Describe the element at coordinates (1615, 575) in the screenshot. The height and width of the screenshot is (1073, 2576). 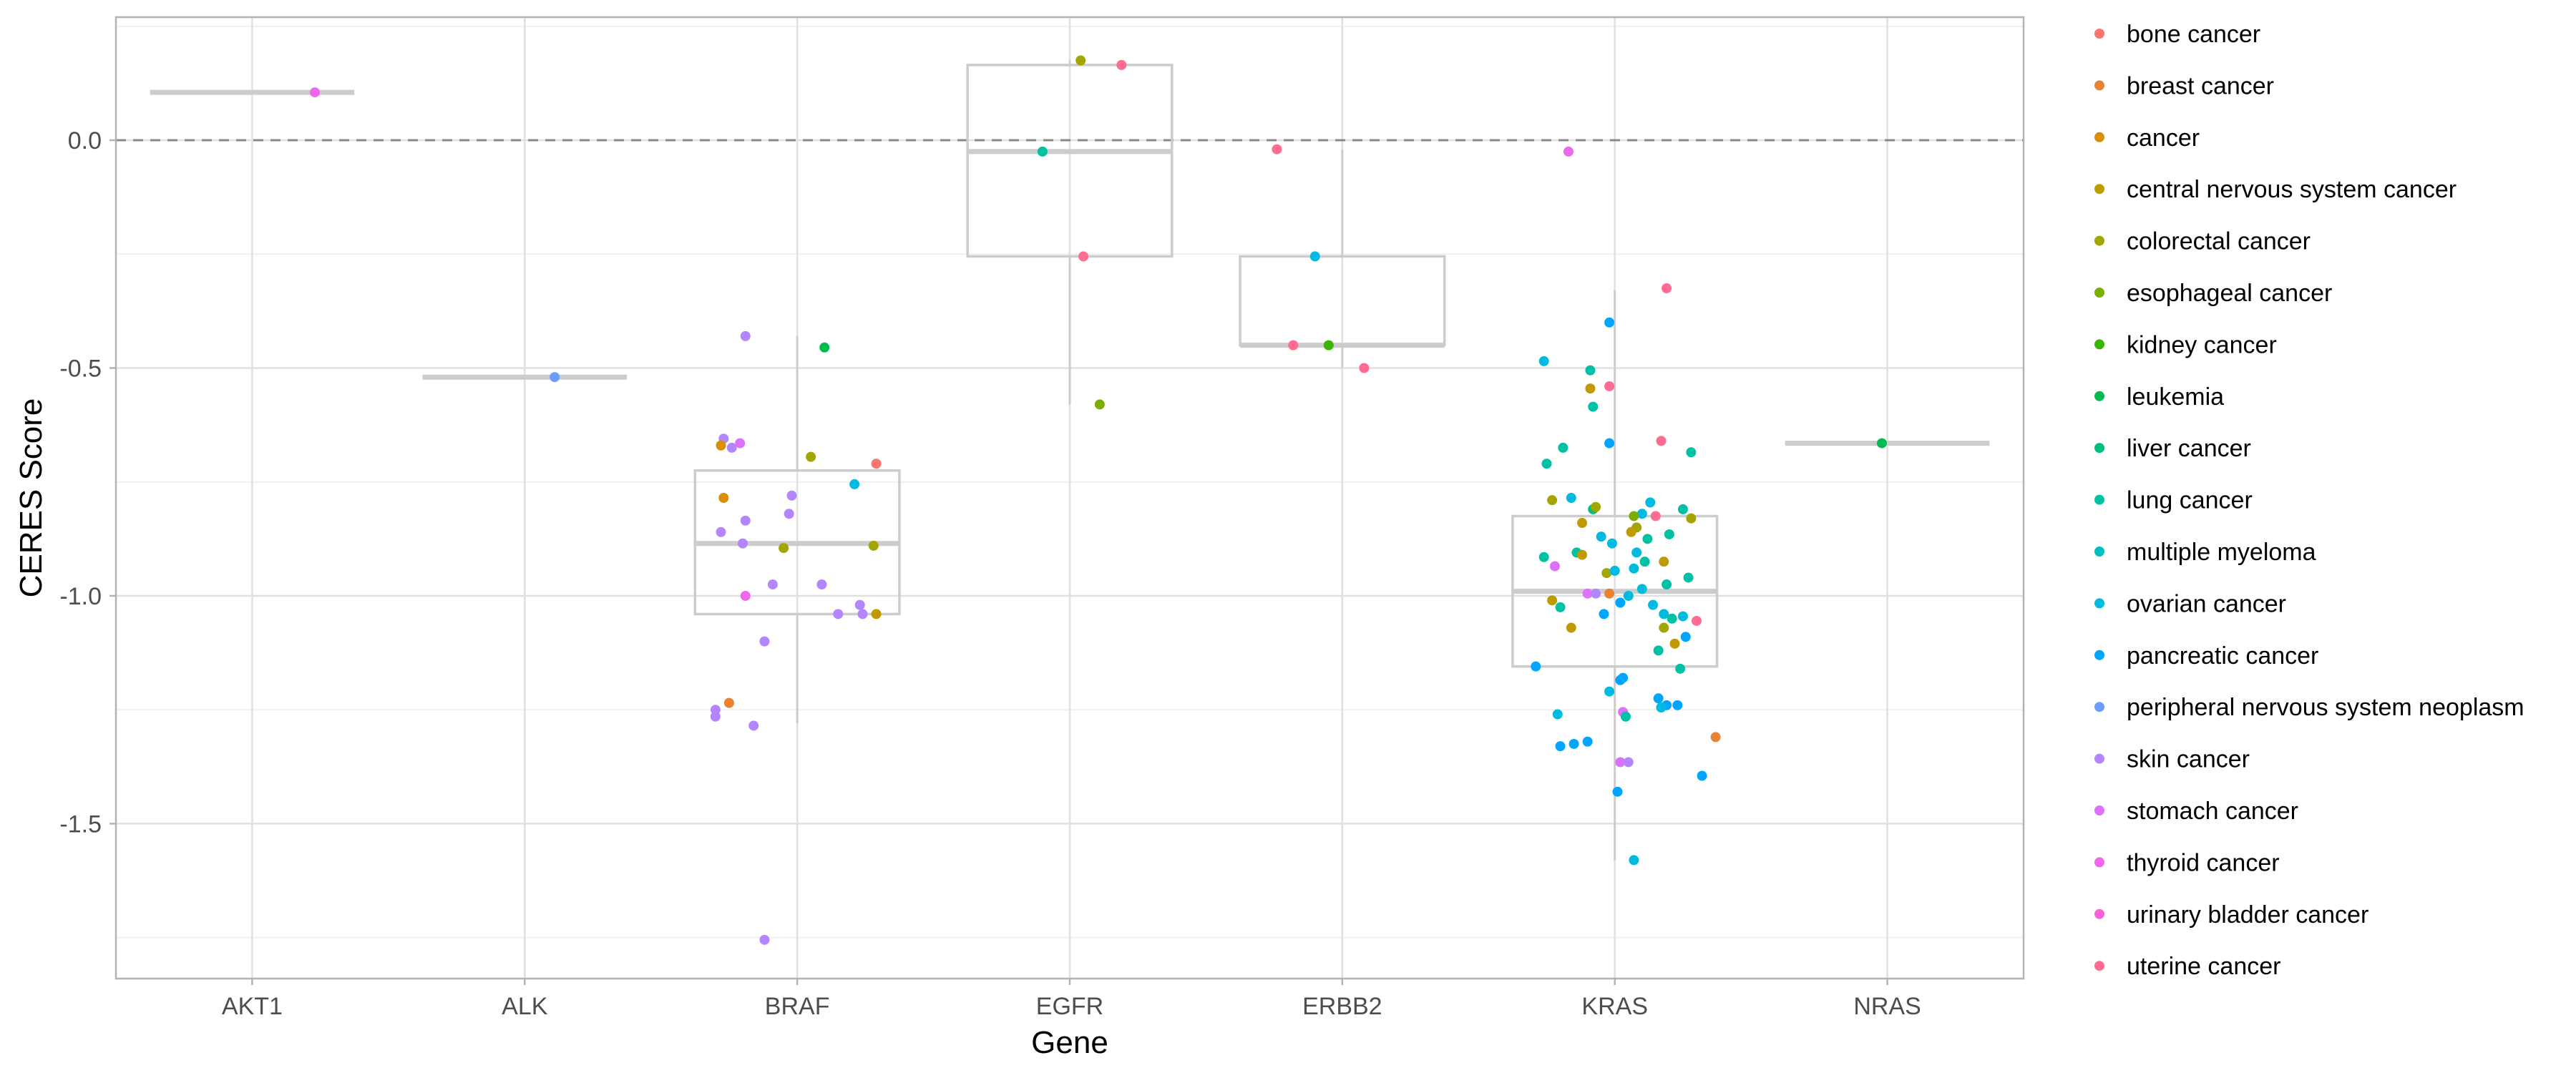
I see `box-kras` at that location.